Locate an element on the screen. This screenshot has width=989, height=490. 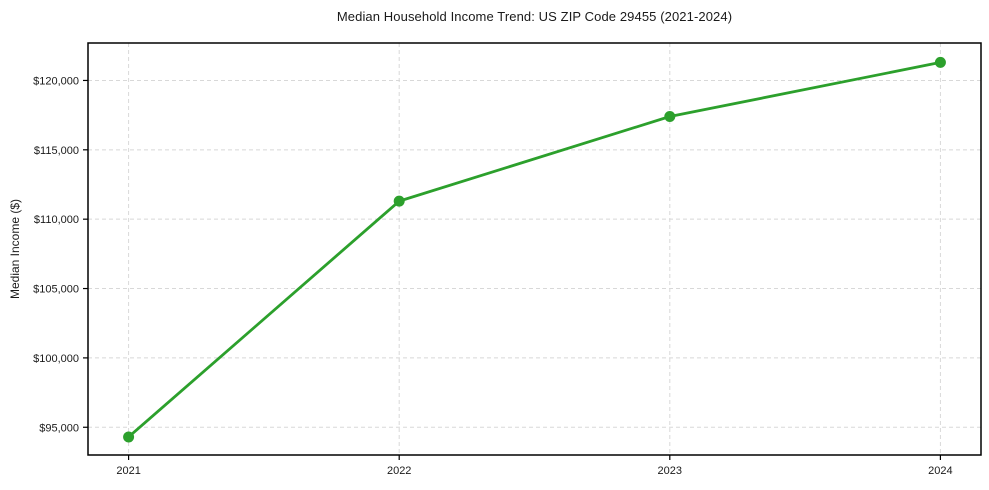
y-tick-label: $95,000 is located at coordinates (59, 428).